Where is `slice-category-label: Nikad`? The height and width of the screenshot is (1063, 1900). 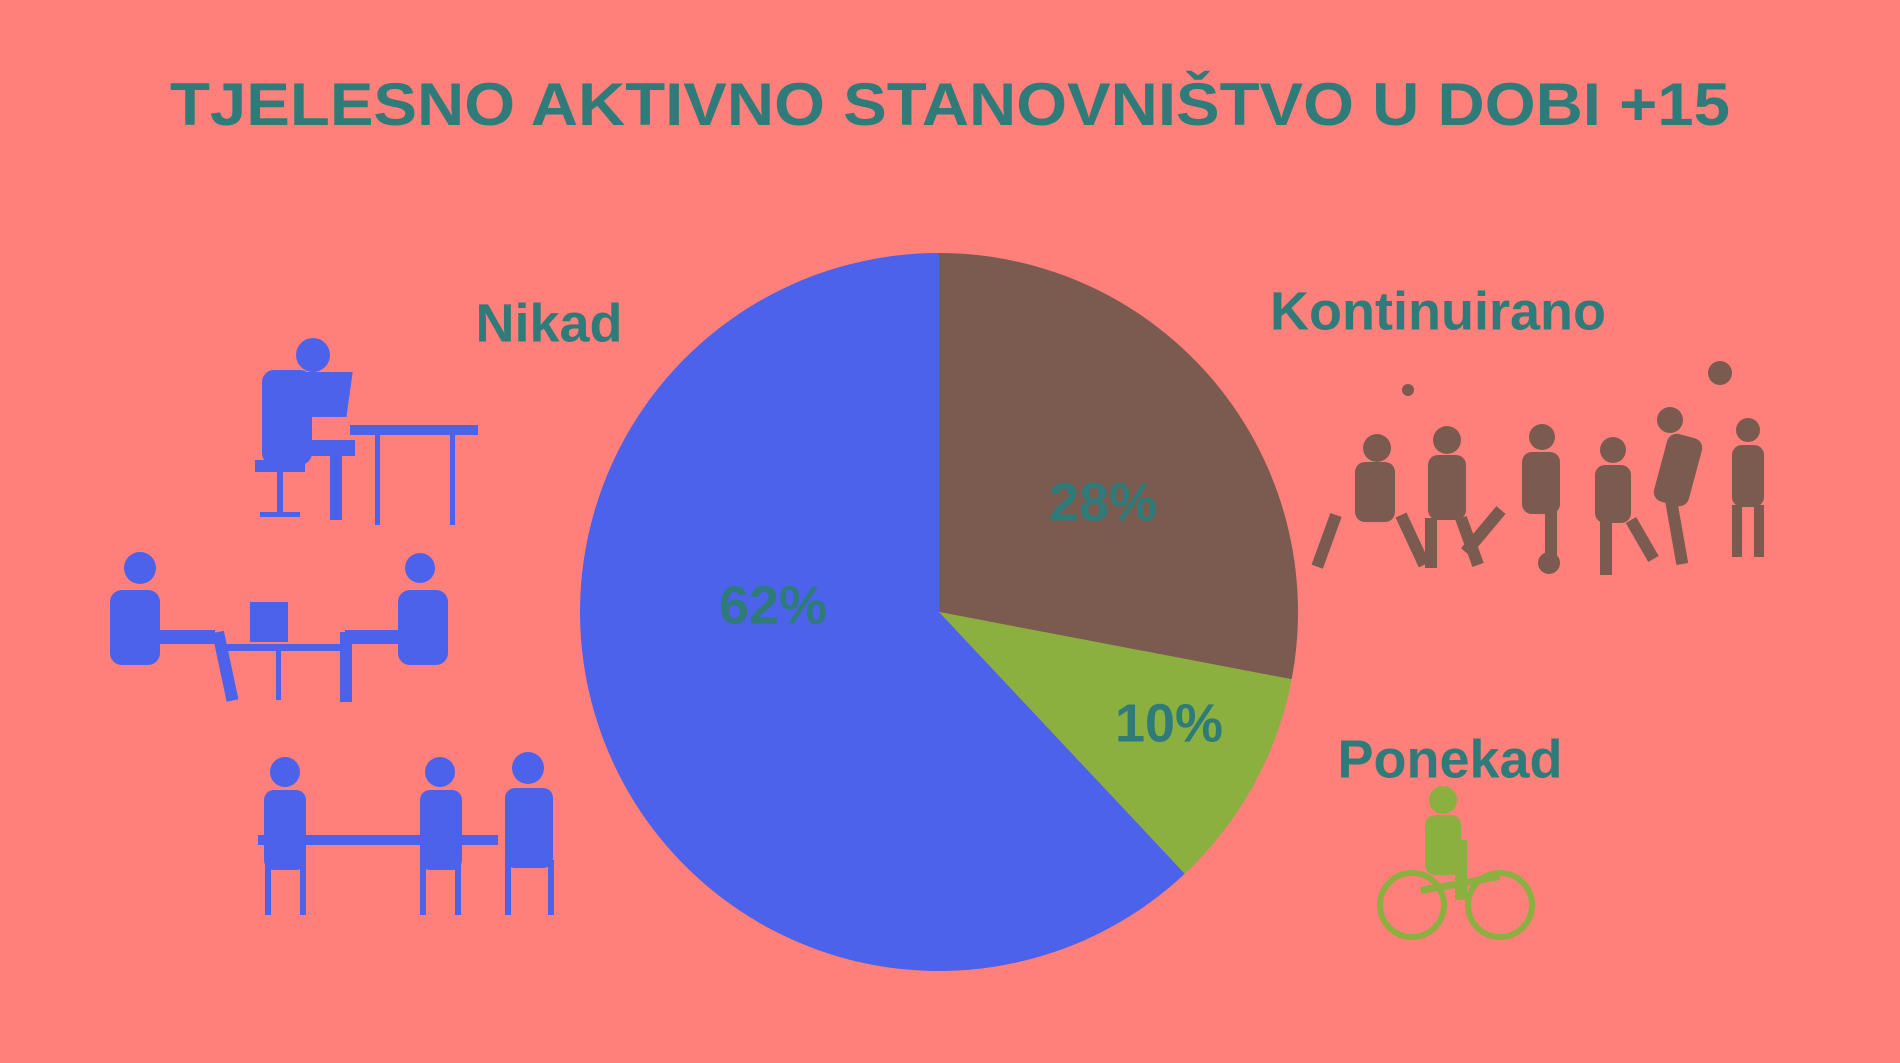 slice-category-label: Nikad is located at coordinates (548, 323).